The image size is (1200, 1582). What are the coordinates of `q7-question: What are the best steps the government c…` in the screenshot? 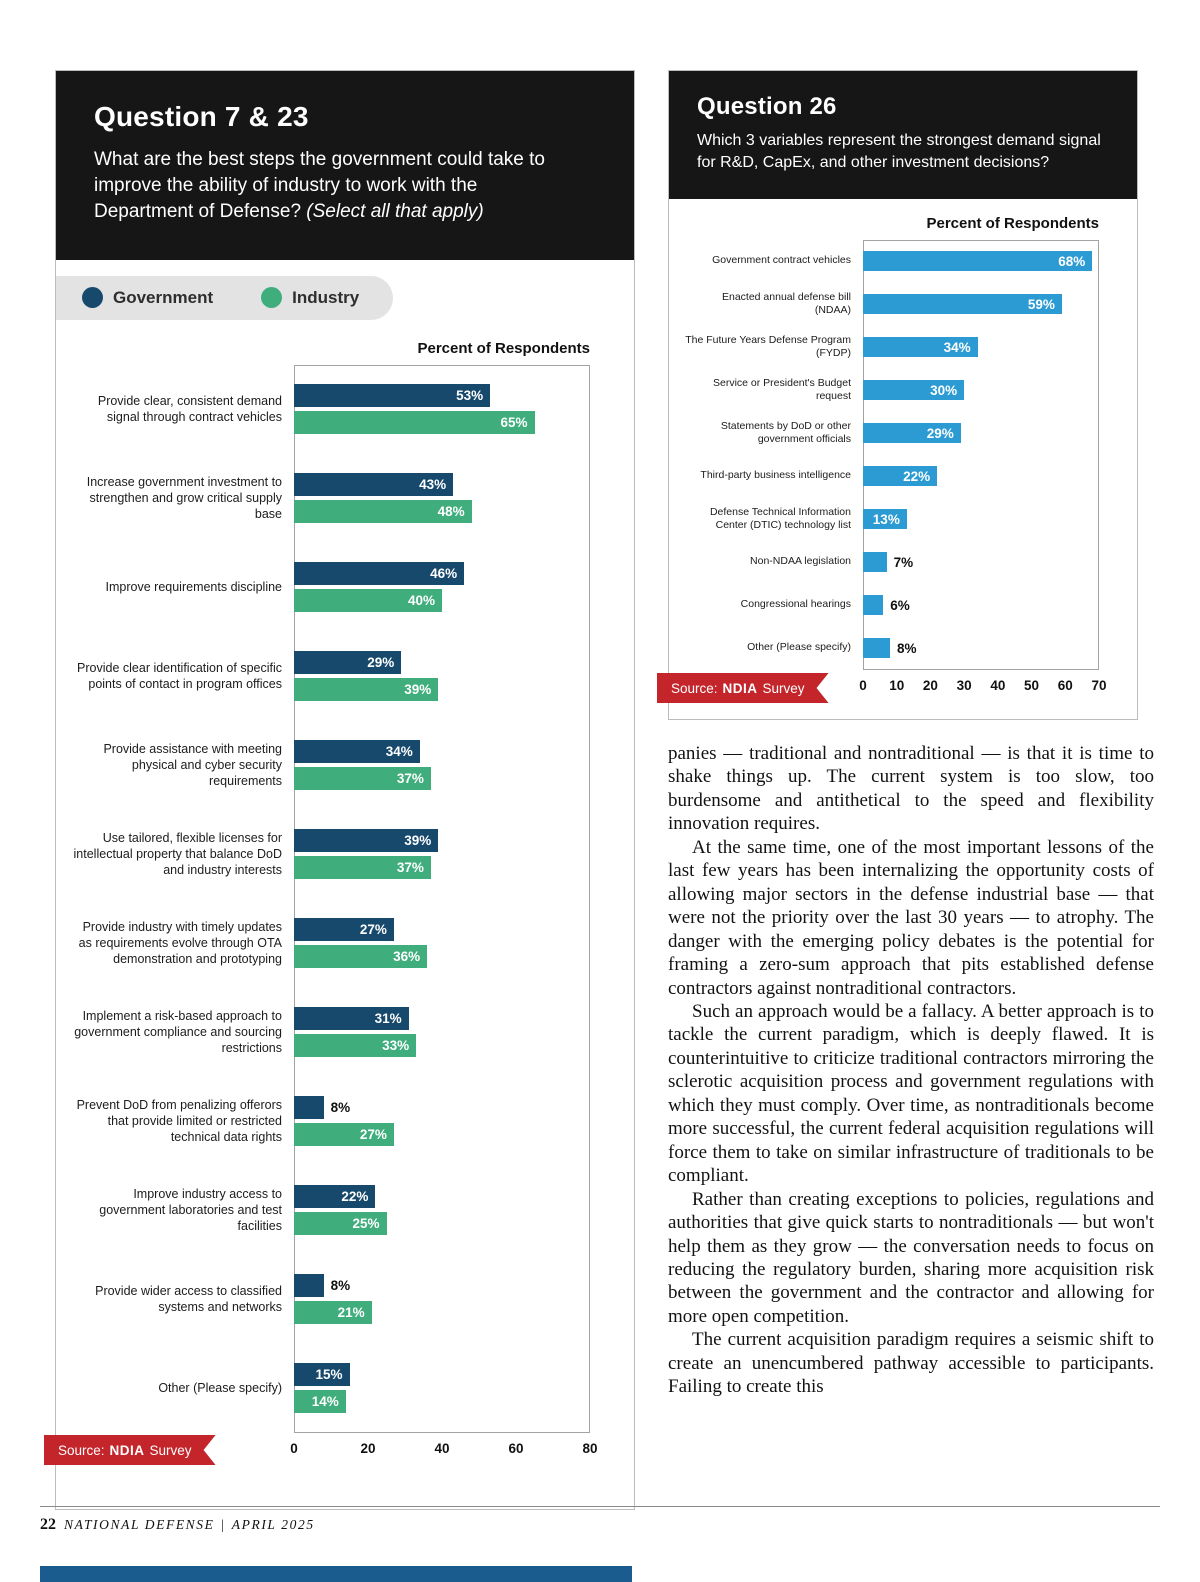 It's located at (334, 186).